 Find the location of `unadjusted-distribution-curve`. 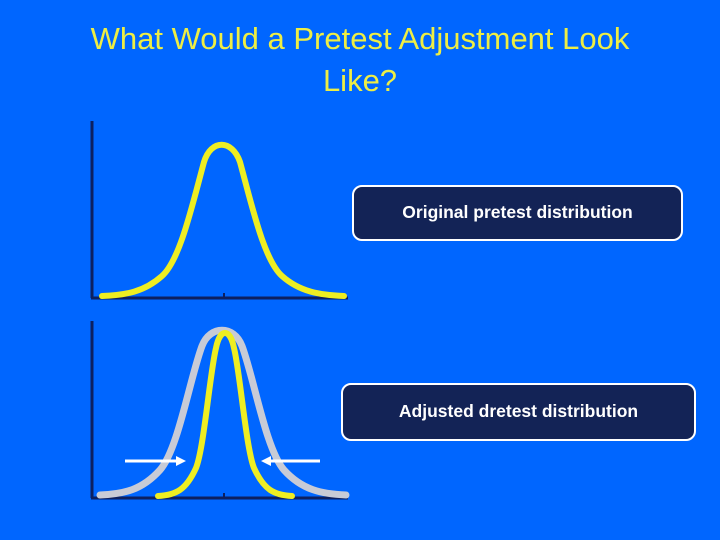

unadjusted-distribution-curve is located at coordinates (223, 412).